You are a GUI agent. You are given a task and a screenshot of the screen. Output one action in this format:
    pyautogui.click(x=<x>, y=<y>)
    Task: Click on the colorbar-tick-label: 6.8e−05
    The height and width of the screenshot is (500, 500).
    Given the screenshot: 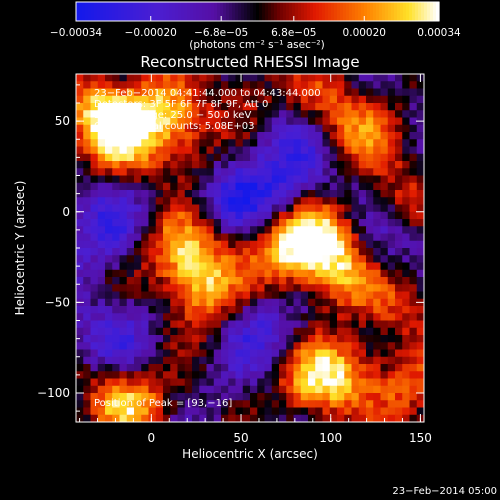 What is the action you would take?
    pyautogui.click(x=293, y=33)
    